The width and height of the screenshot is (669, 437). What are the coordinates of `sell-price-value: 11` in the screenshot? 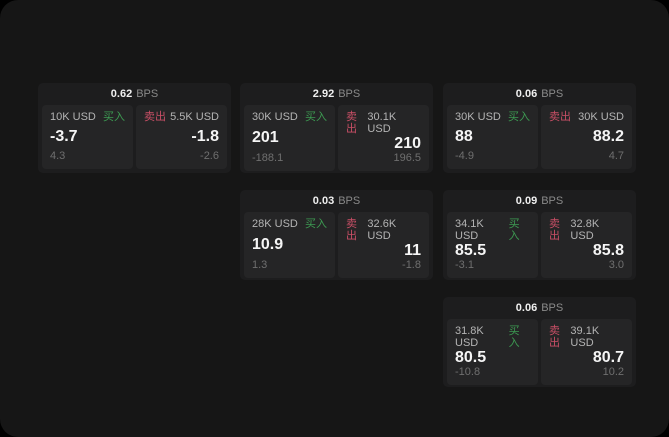 It's located at (412, 250).